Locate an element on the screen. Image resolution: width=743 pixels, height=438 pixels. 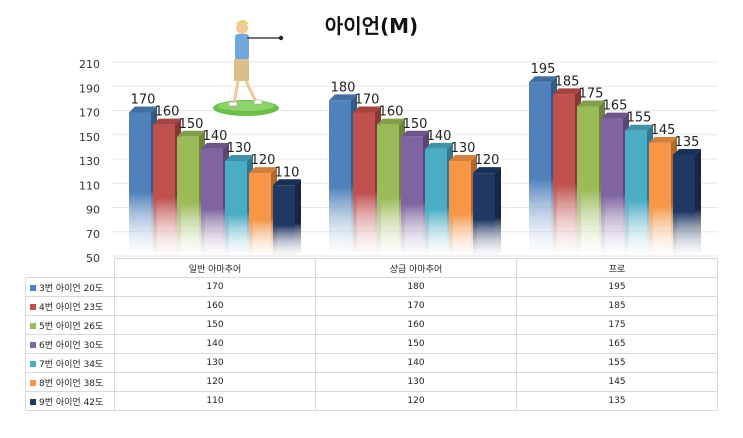
series-legend: 8번 아이언 38도 is located at coordinates (70, 382).